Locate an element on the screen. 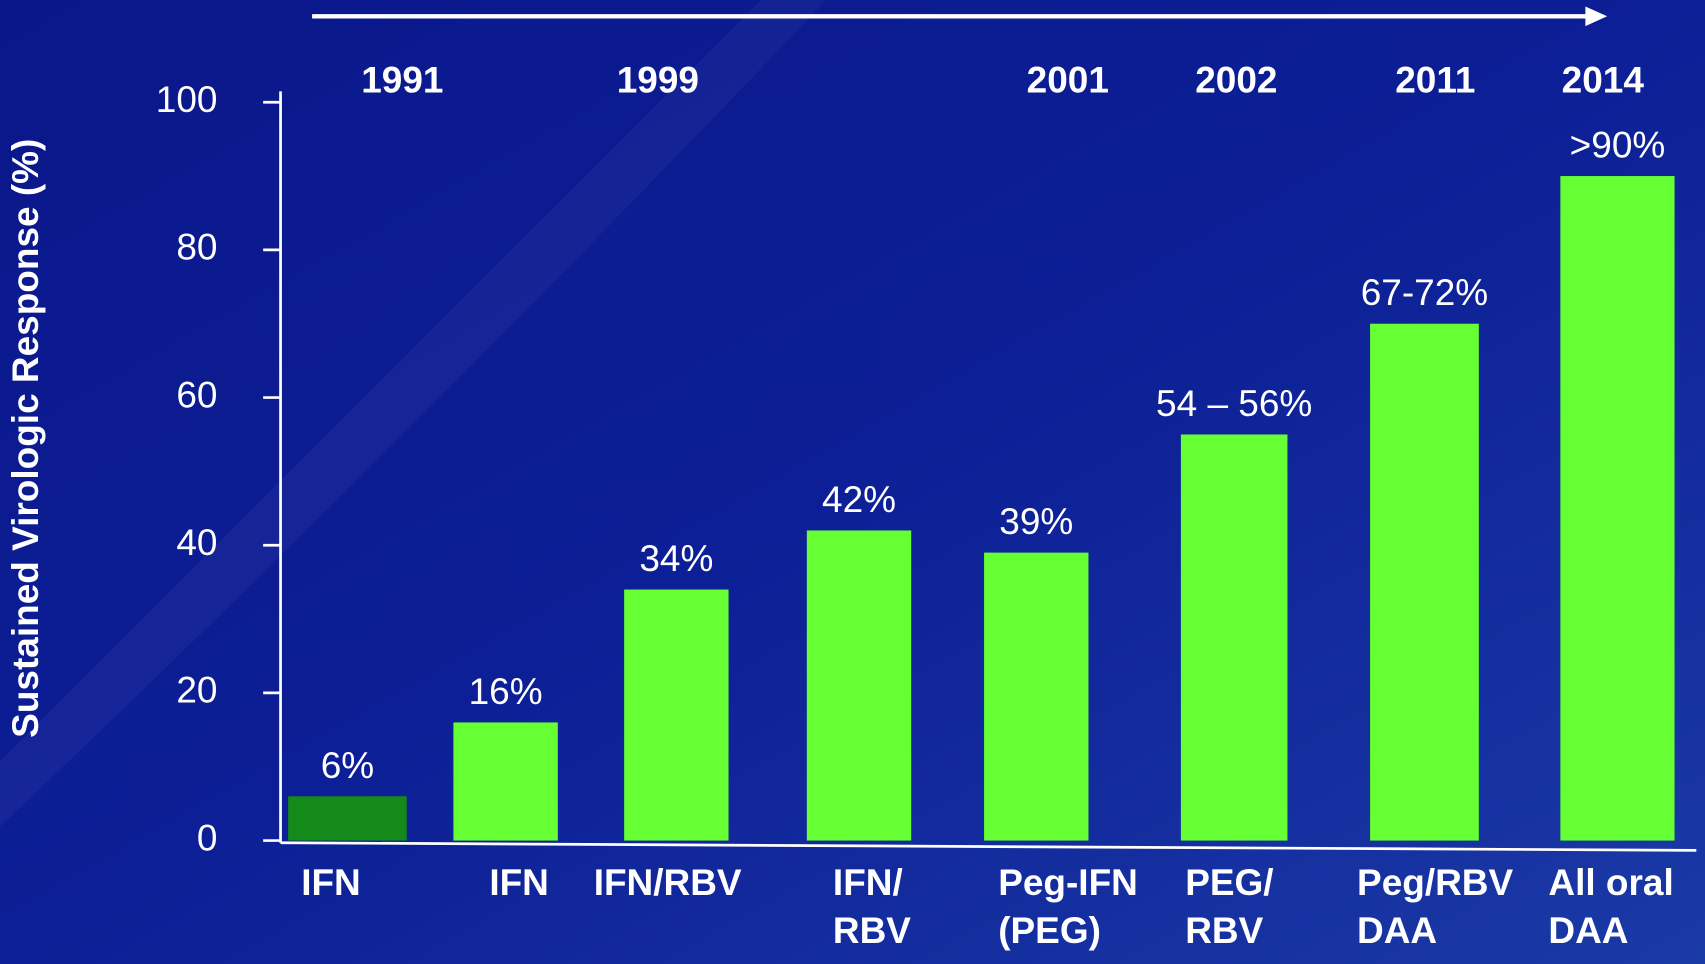 This screenshot has width=1705, height=964. x-tick-label: All oral DAA is located at coordinates (1610, 906).